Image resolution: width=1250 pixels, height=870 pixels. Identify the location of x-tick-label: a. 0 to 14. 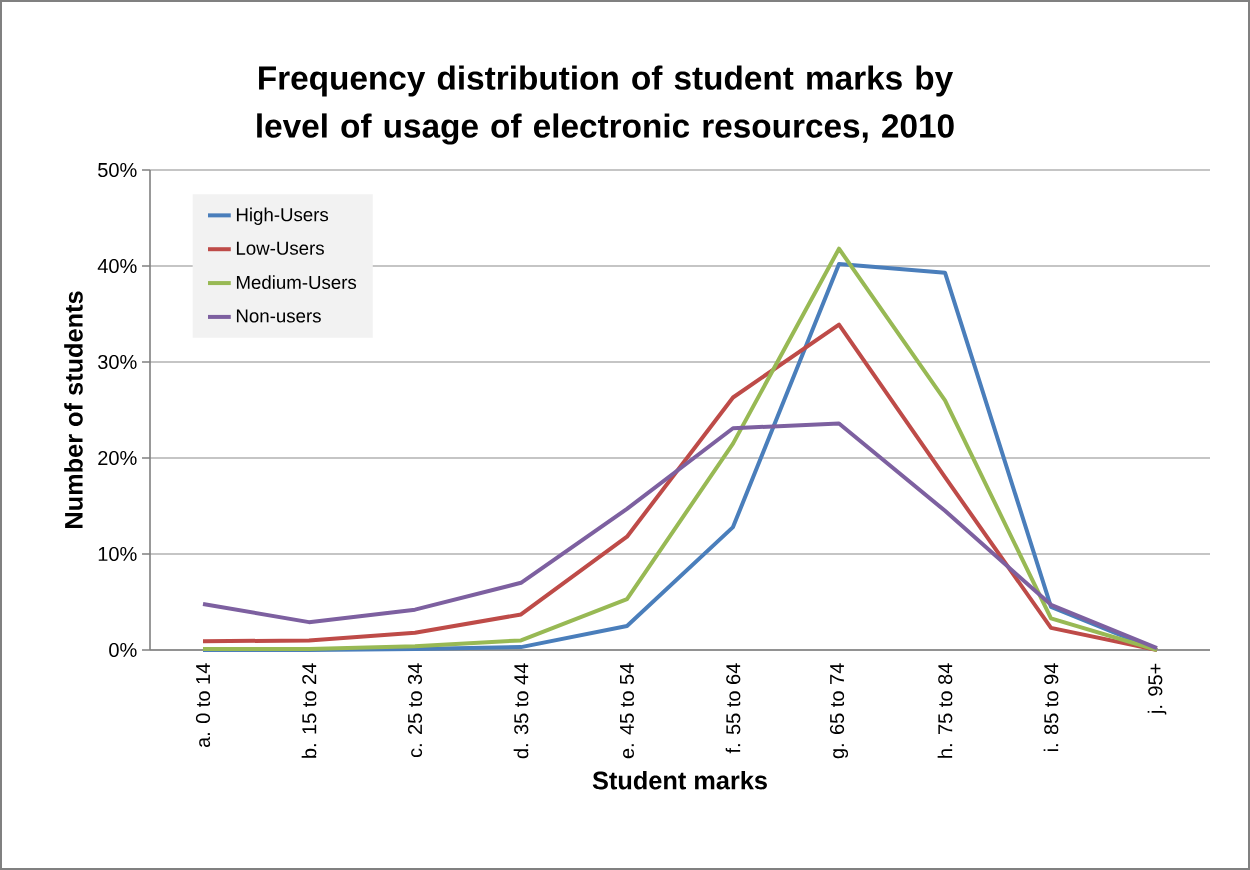
(203, 705).